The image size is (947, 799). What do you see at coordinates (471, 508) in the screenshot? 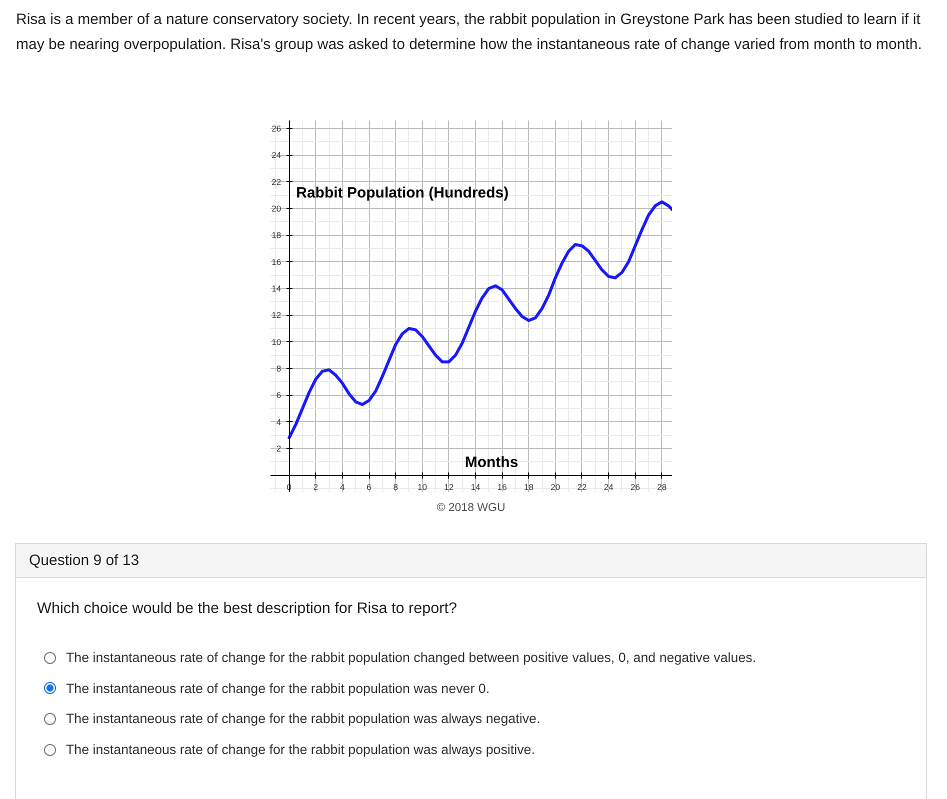
I see `text: © 2018 WGU` at bounding box center [471, 508].